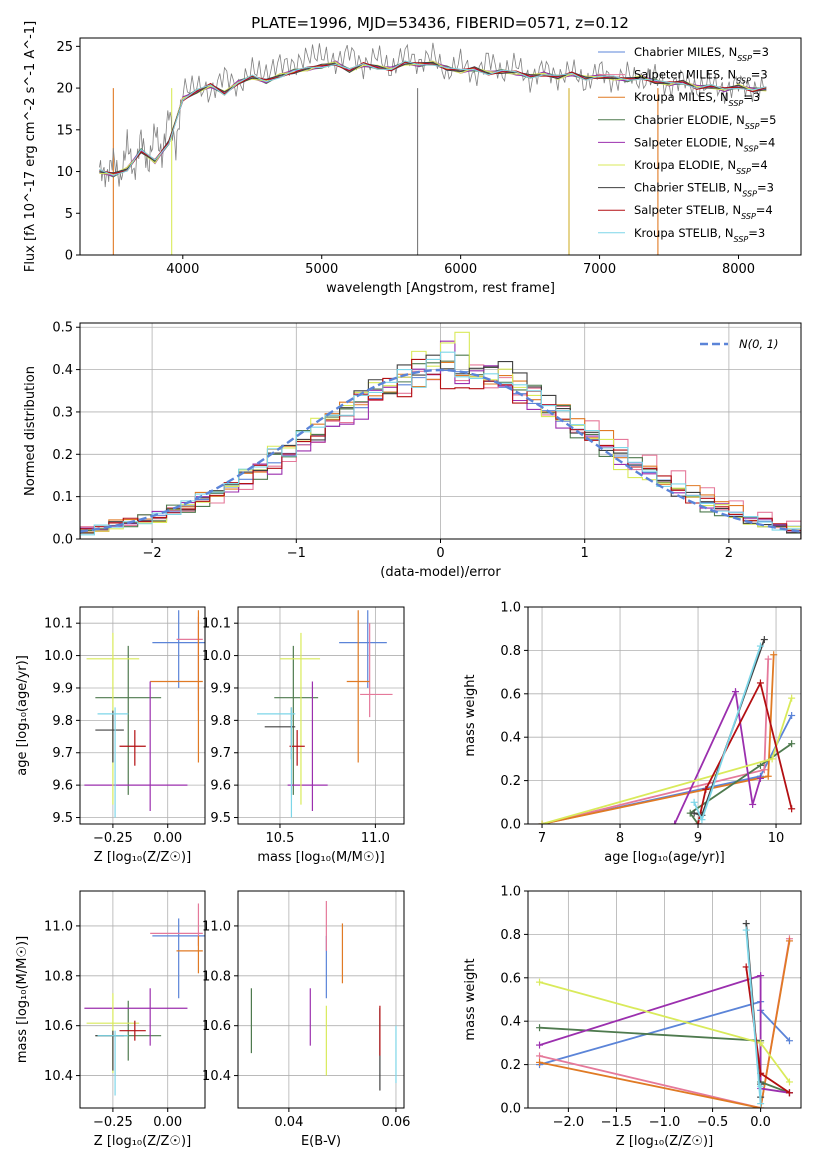  I want to click on legend-entry: Chabrier STELIB, NSSP=3, so click(704, 190).